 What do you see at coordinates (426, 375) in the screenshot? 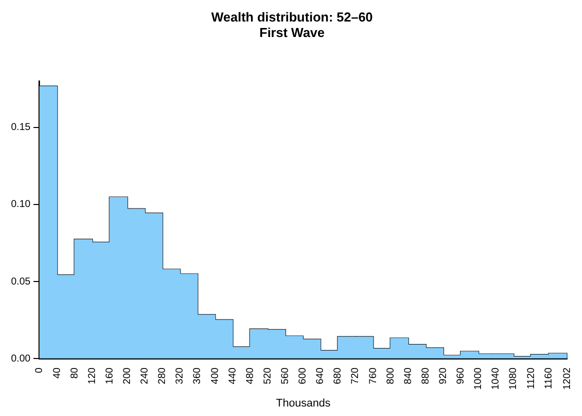
I see `x-tick-label: 880` at bounding box center [426, 375].